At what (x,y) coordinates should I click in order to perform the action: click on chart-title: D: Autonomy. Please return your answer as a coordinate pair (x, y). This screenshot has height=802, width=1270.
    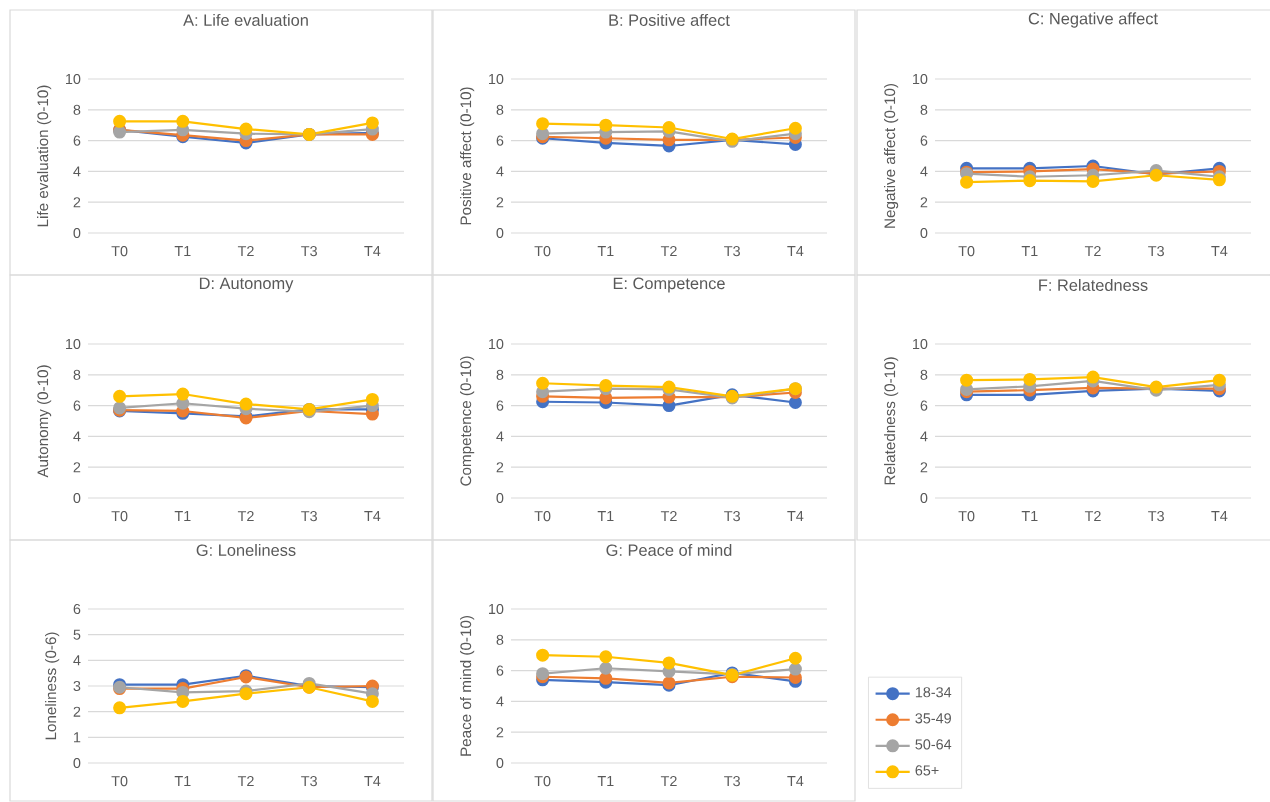
    Looking at the image, I should click on (246, 285).